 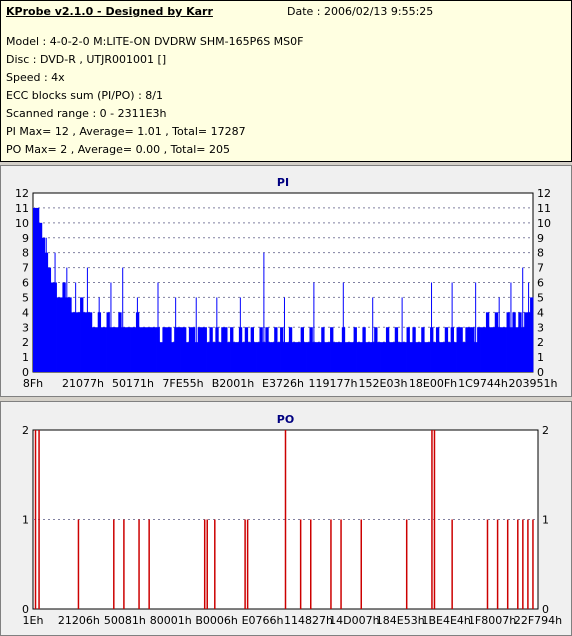 What do you see at coordinates (33, 620) in the screenshot?
I see `x-tick: 1Eh` at bounding box center [33, 620].